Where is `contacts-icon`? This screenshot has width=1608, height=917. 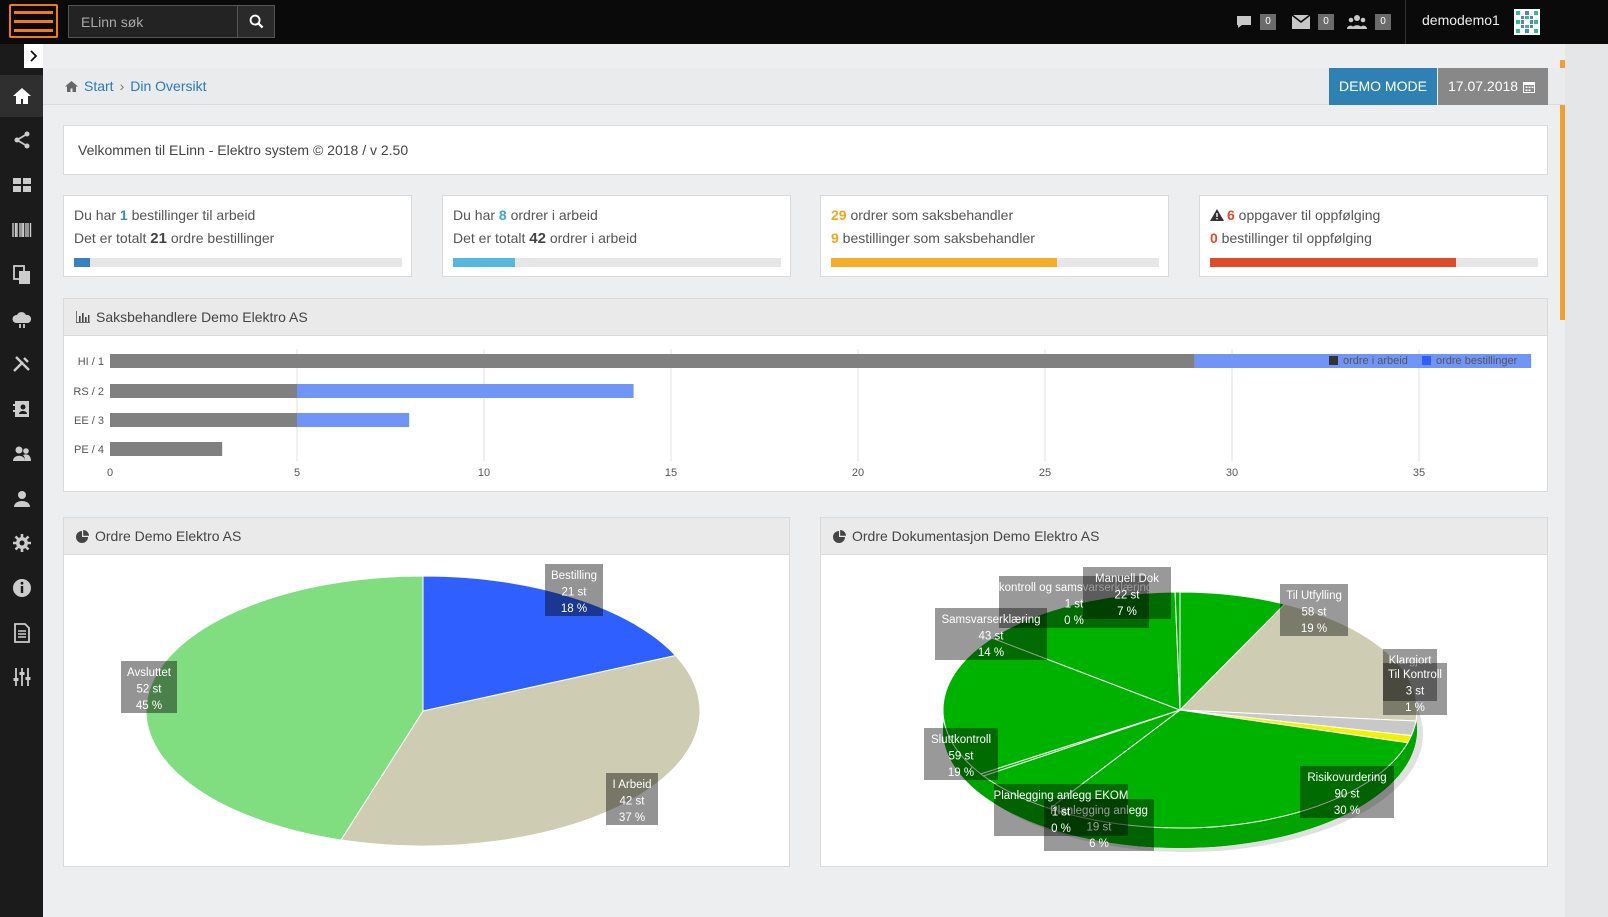 contacts-icon is located at coordinates (20, 409).